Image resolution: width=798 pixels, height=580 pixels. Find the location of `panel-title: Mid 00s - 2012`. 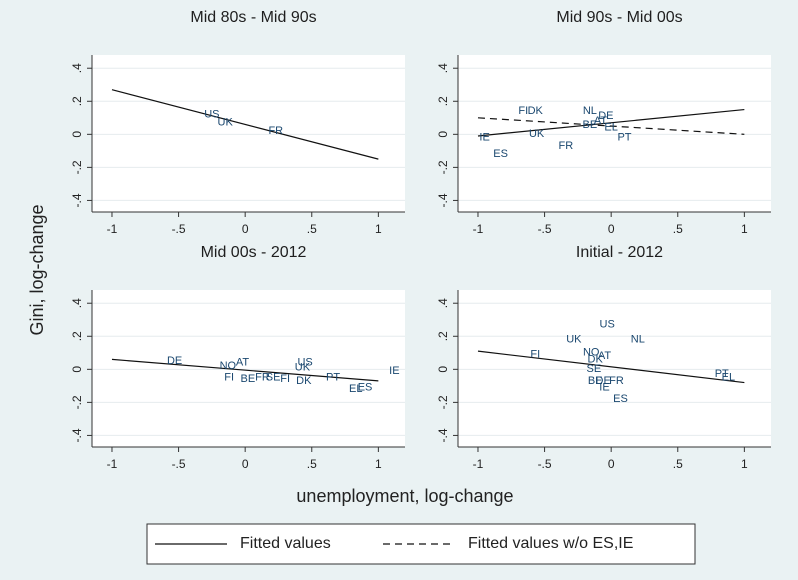

panel-title: Mid 00s - 2012 is located at coordinates (254, 252).